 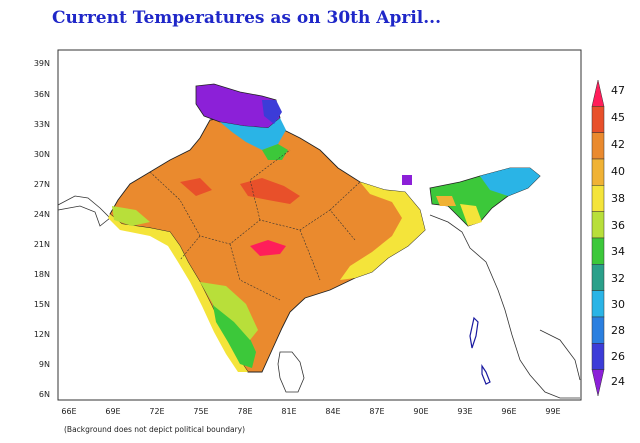 What do you see at coordinates (41, 334) in the screenshot?
I see `lat-label: 12N` at bounding box center [41, 334].